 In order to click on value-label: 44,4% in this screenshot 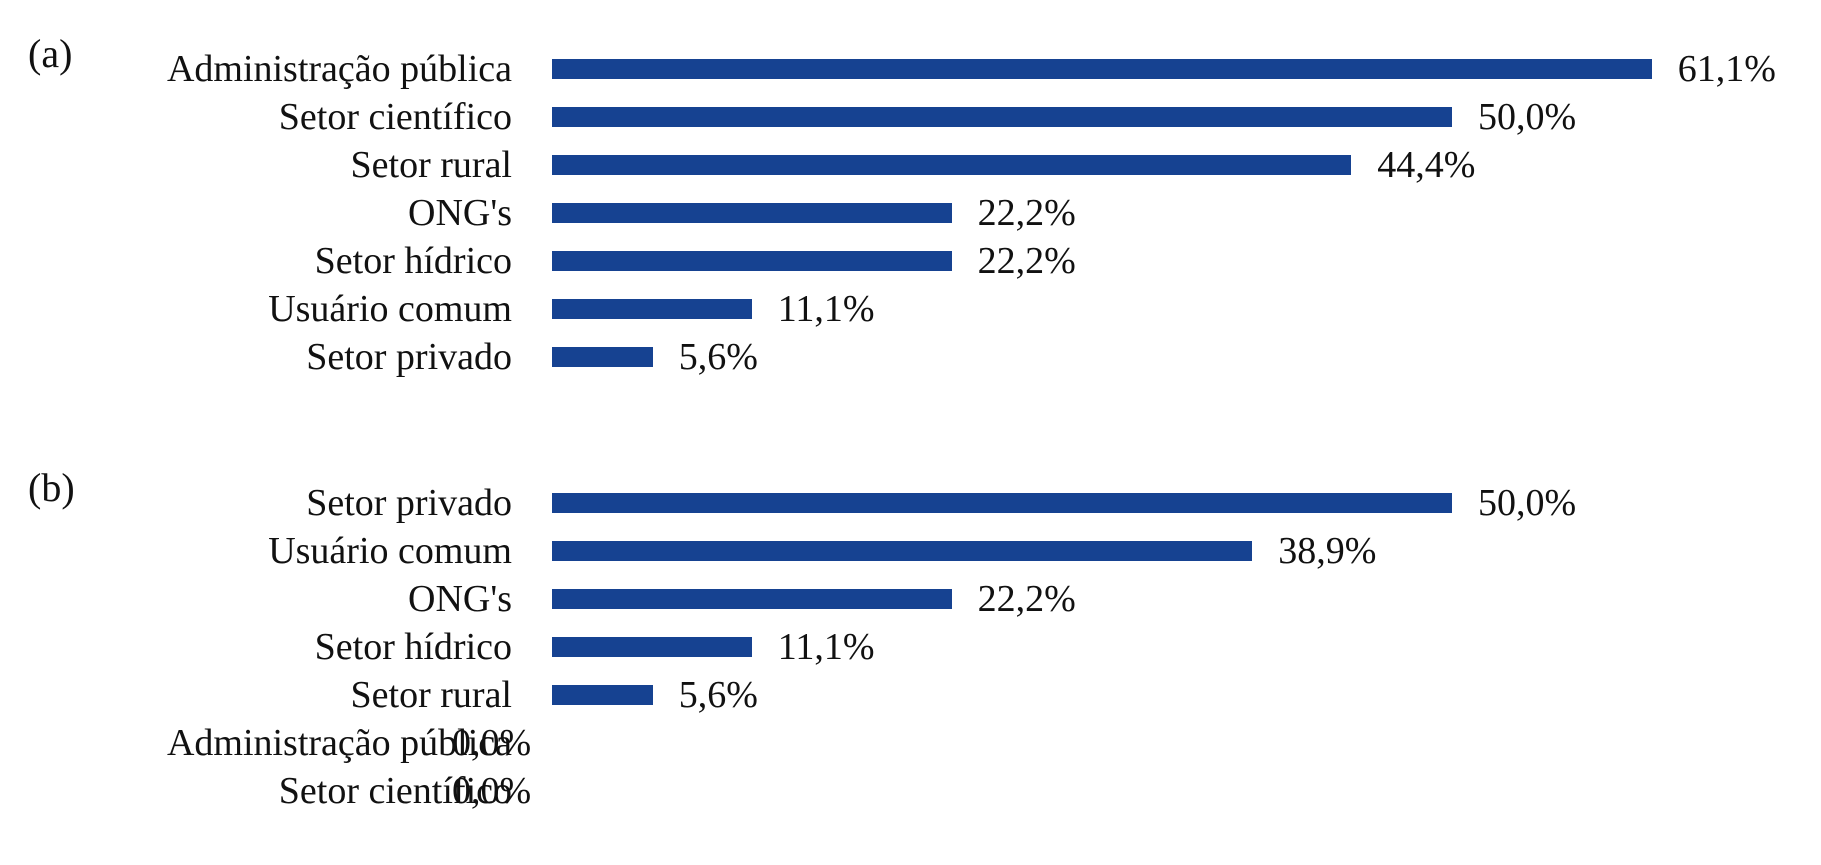, I will do `click(1426, 165)`.